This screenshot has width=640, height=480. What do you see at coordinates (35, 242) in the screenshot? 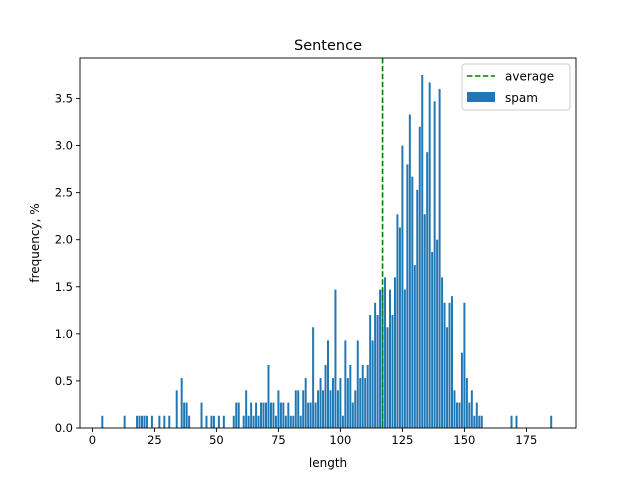
I see `y-axis-label: frequency, %` at bounding box center [35, 242].